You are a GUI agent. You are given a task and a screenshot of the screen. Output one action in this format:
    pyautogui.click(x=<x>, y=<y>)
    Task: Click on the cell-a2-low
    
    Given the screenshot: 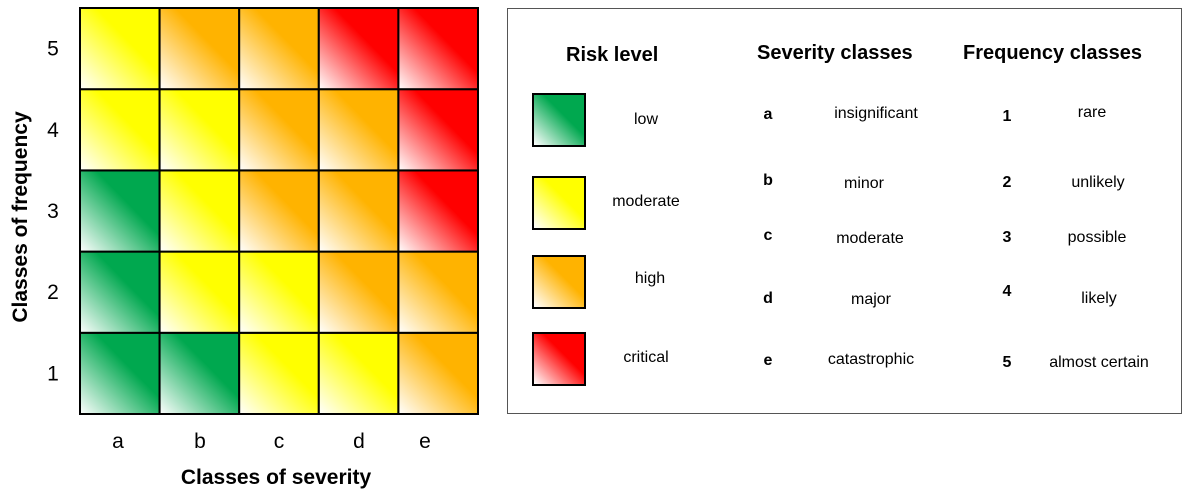 What is the action you would take?
    pyautogui.click(x=120, y=292)
    